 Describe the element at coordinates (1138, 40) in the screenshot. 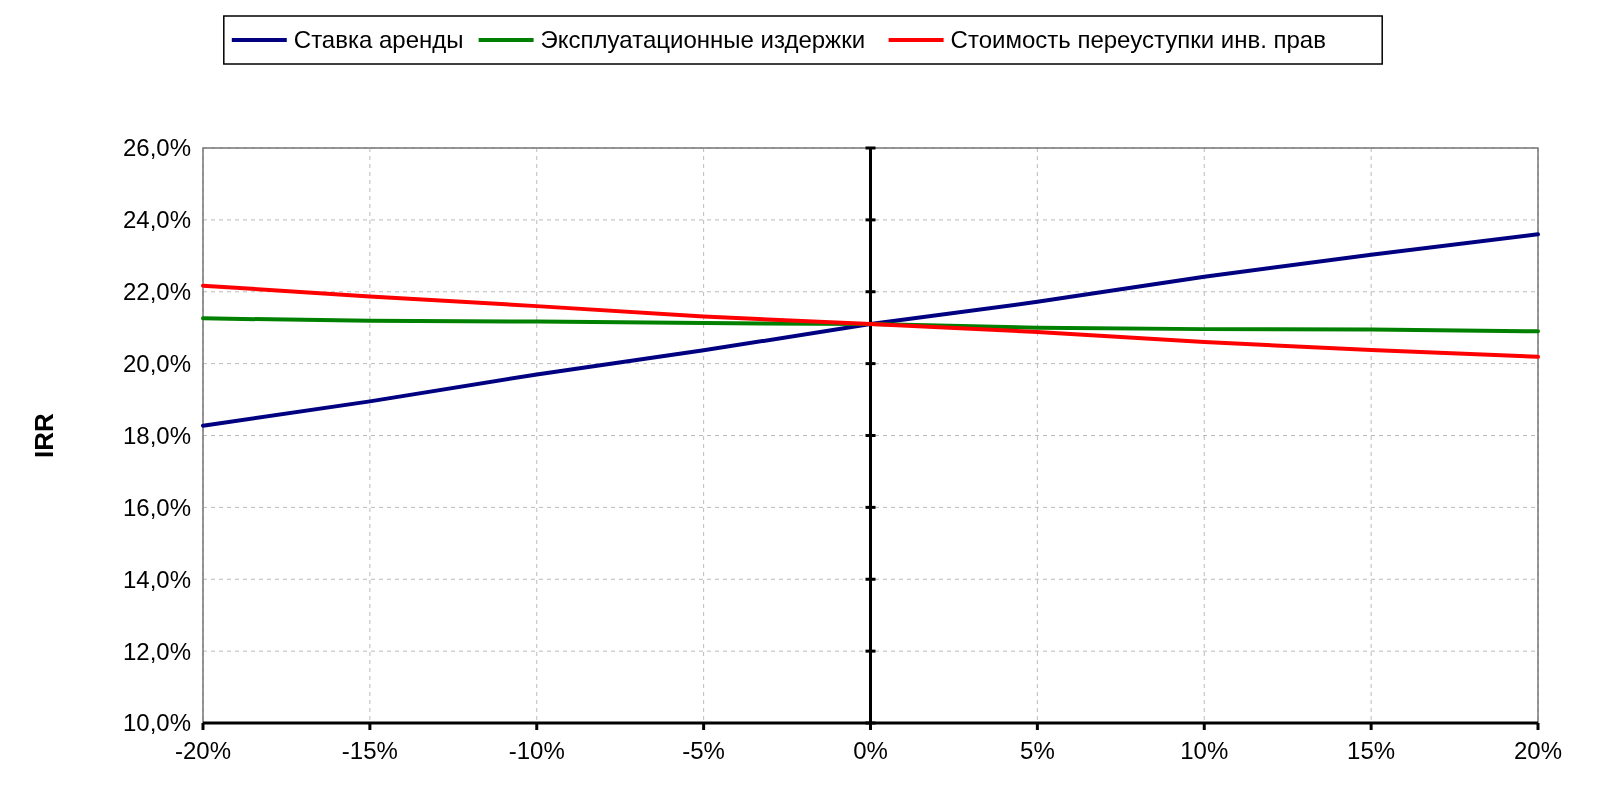

I see `legend-label: Стоимость переуступки инв. прав` at that location.